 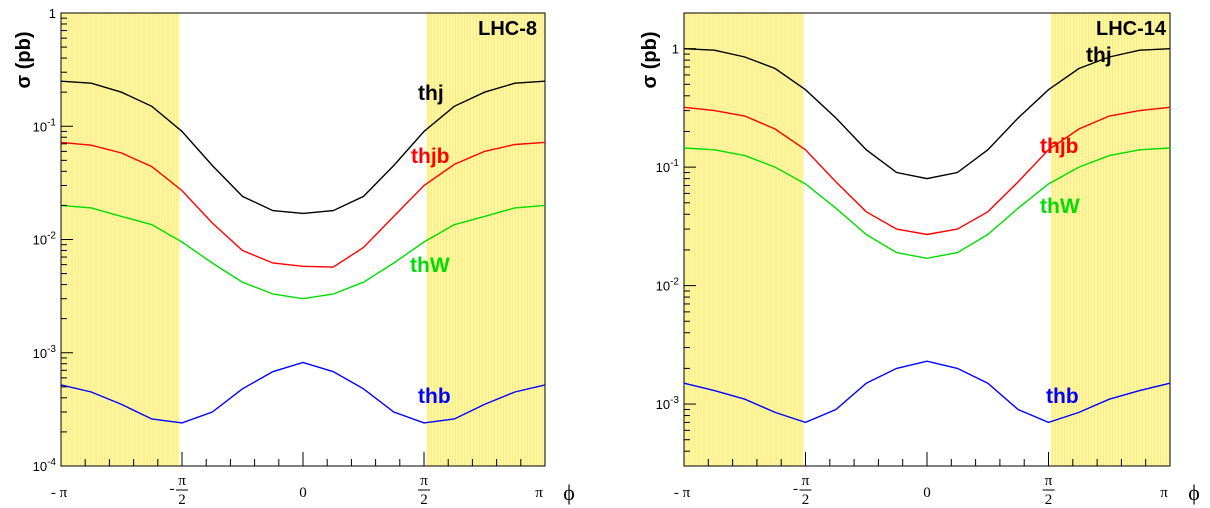 I want to click on chart-title: LHC-8, so click(x=507, y=29).